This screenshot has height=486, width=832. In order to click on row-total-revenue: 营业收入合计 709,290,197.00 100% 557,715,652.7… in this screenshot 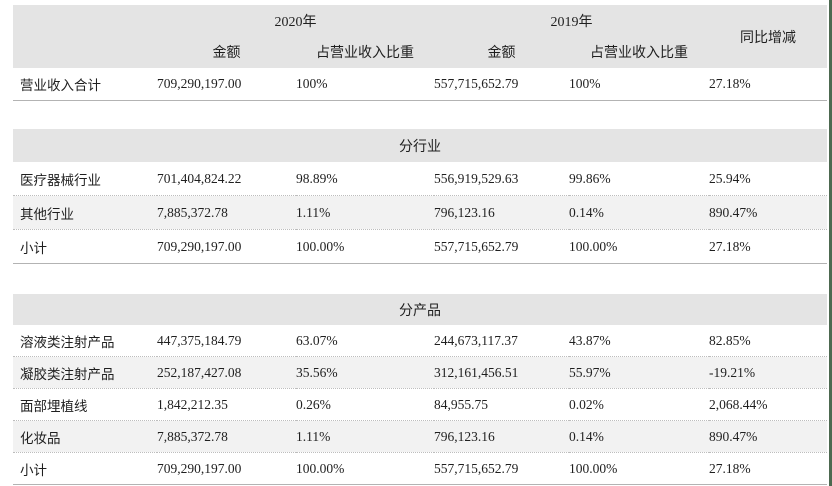, I will do `click(420, 84)`.